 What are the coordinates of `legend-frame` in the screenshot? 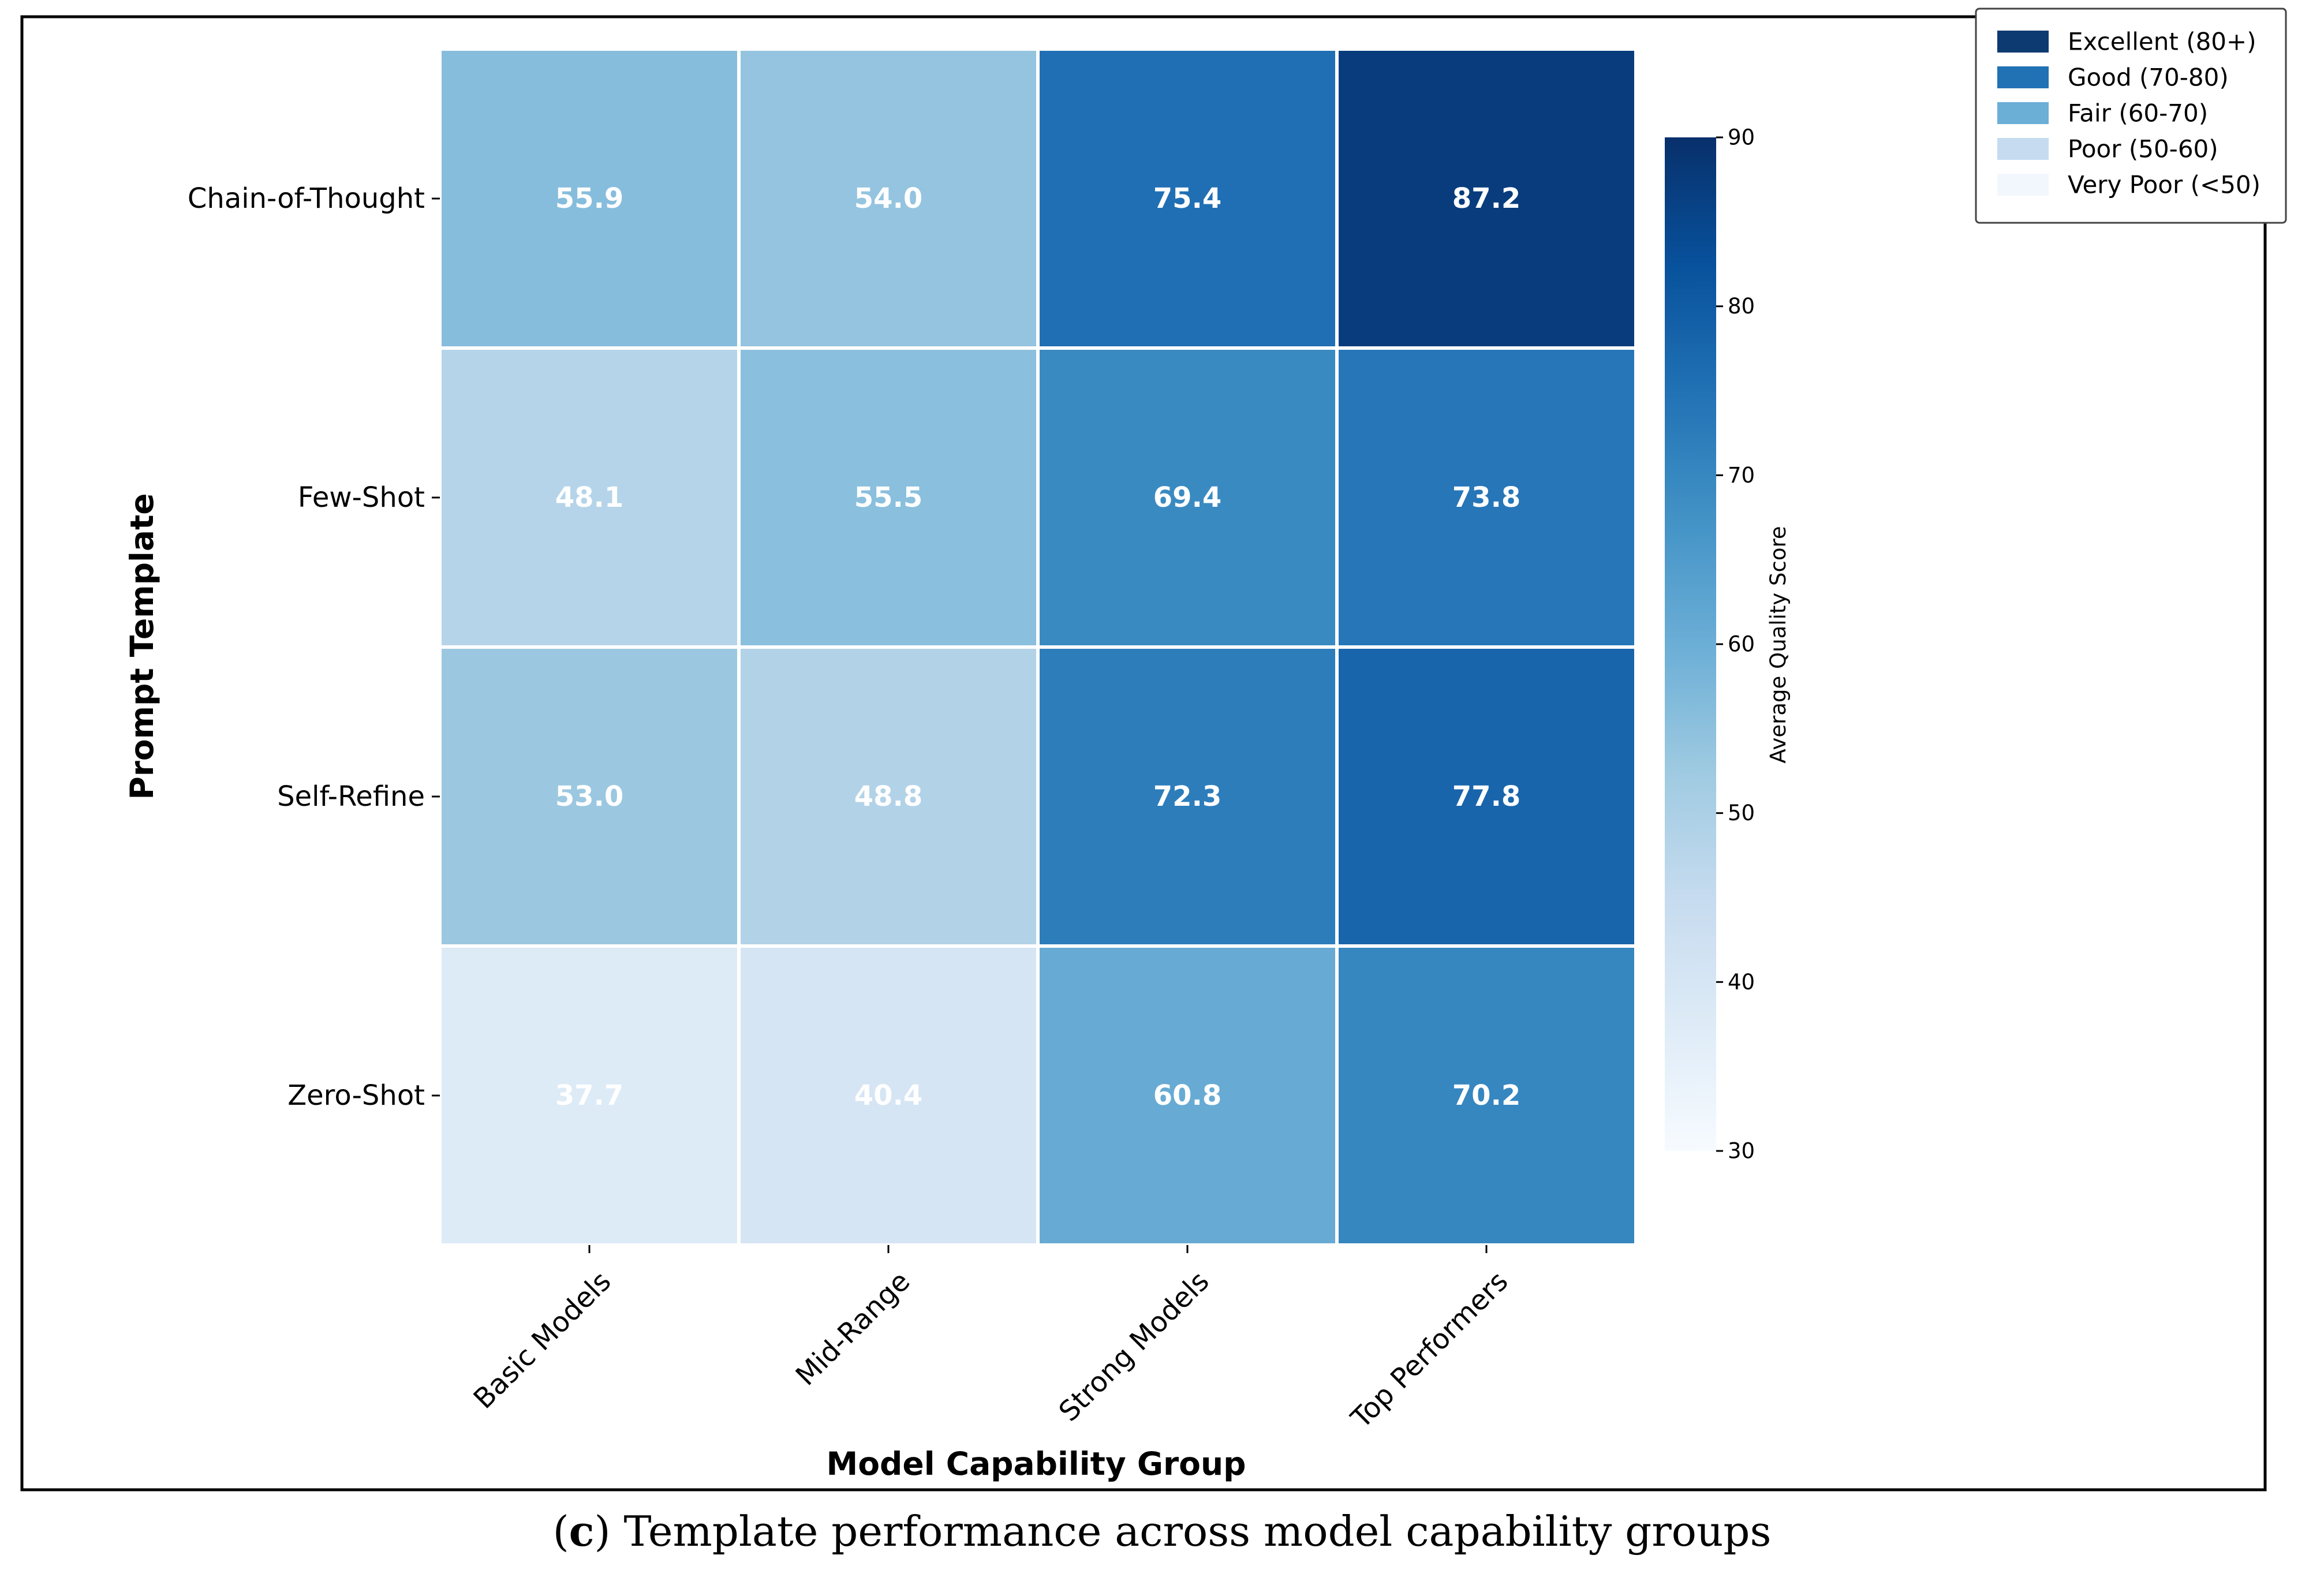 It's located at (2131, 116).